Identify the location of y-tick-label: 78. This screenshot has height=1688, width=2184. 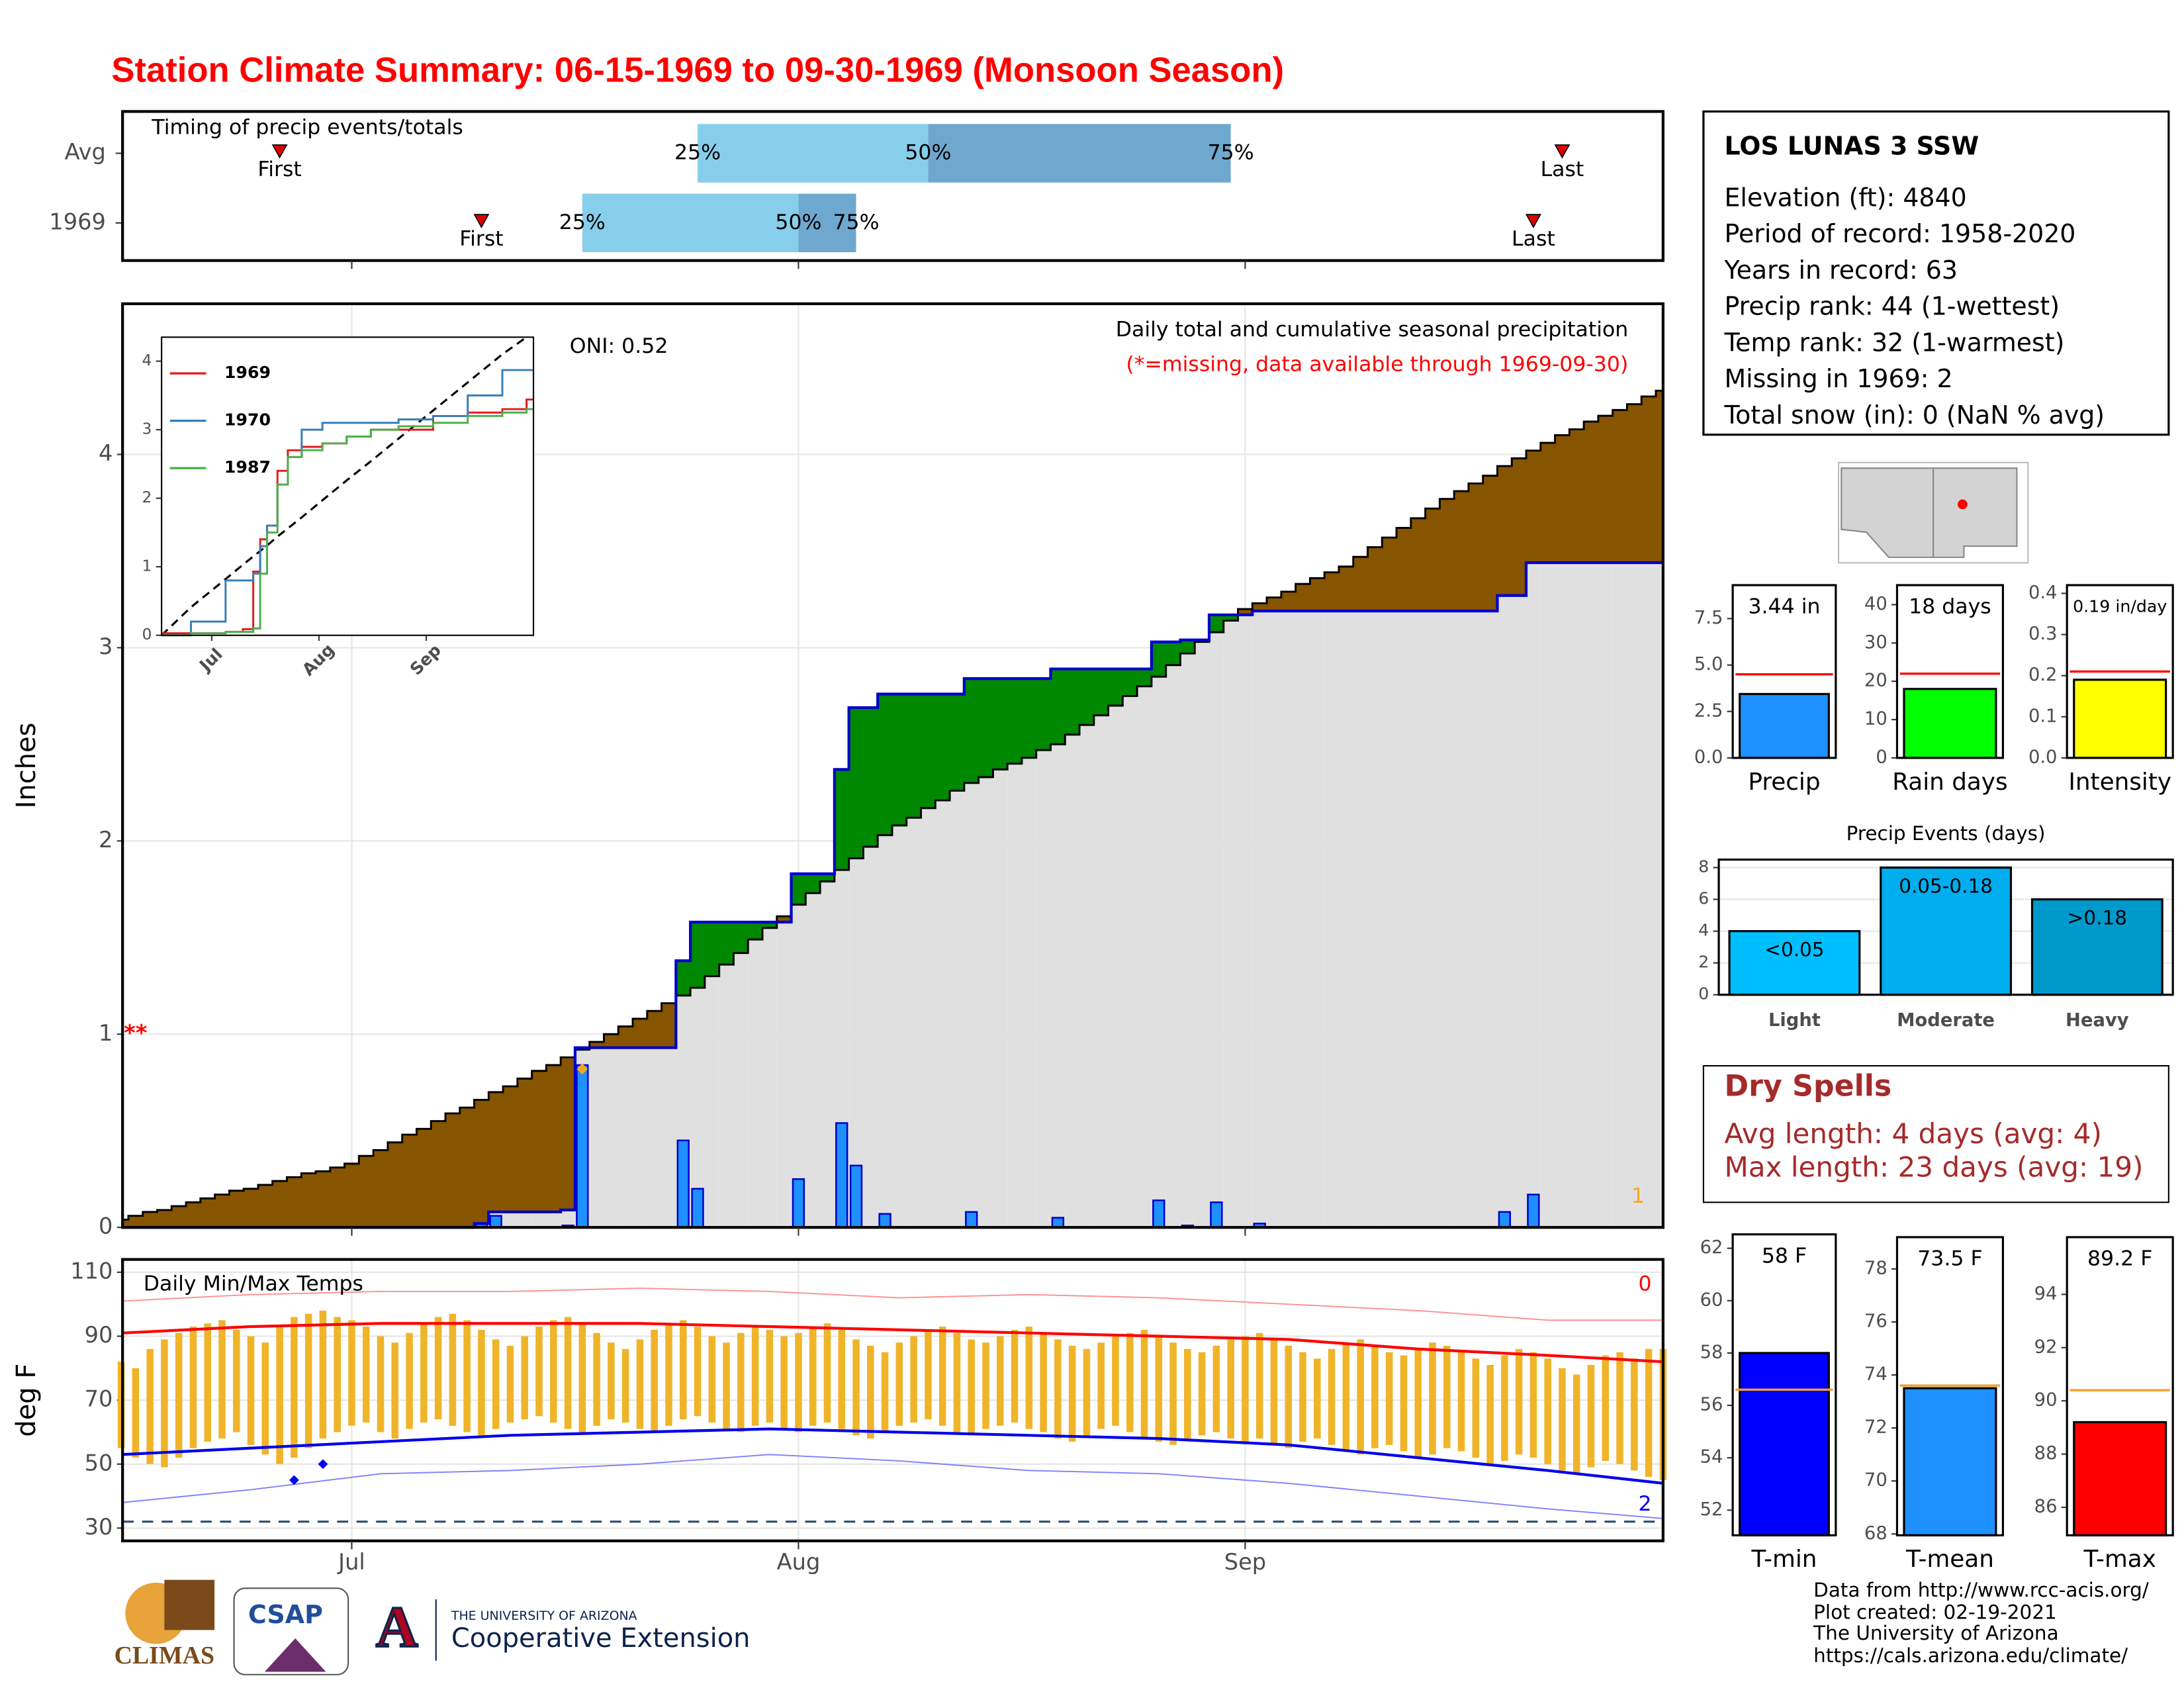
(1876, 1268).